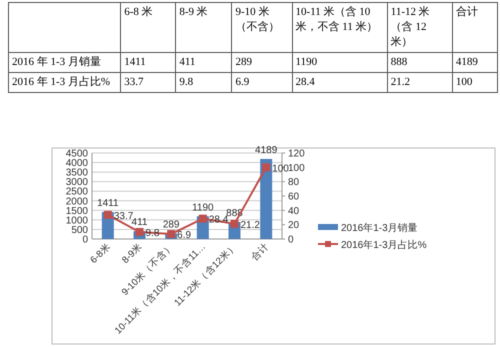 Image resolution: width=500 pixels, height=347 pixels. I want to click on category-label: 10-11 米（含 10 米，不含 11 米）, so click(340, 27).